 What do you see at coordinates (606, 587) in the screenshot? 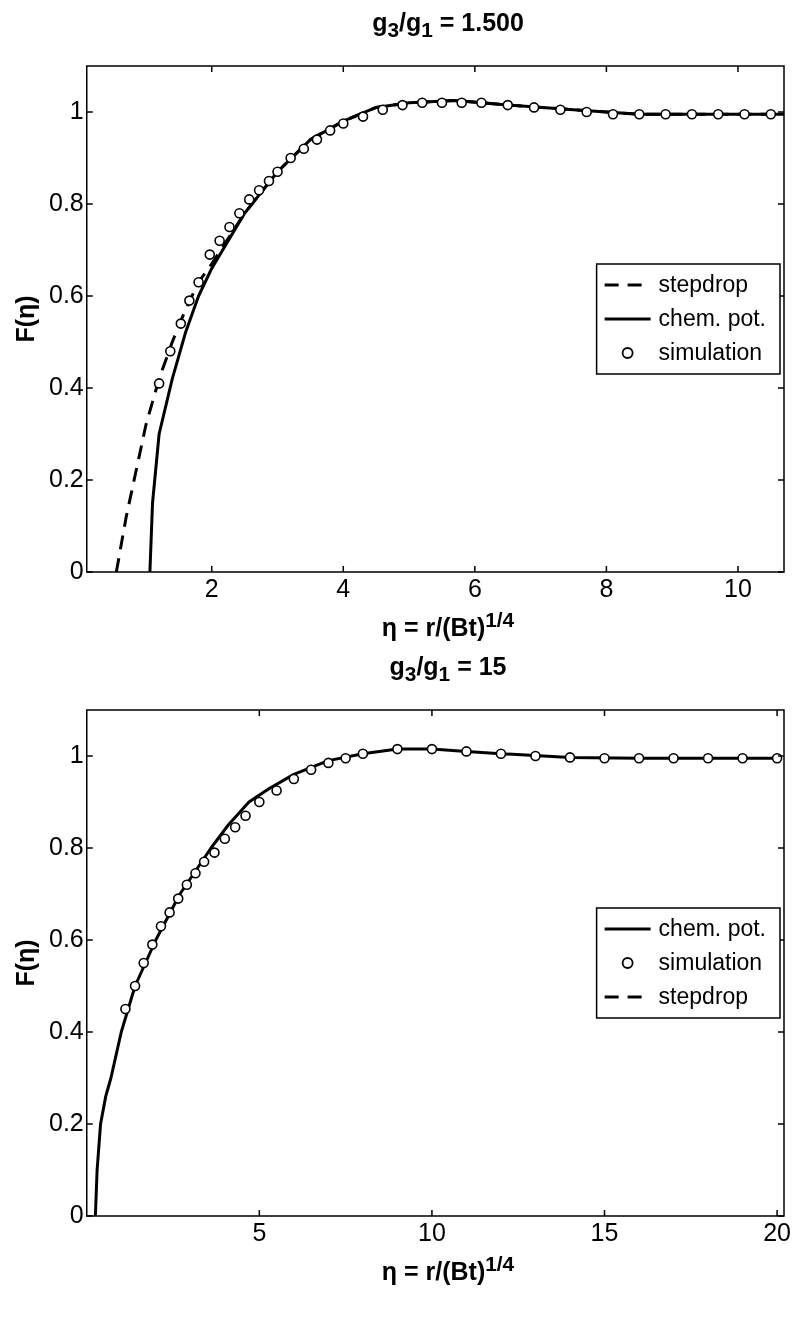
I see `x-tick-label: 8` at bounding box center [606, 587].